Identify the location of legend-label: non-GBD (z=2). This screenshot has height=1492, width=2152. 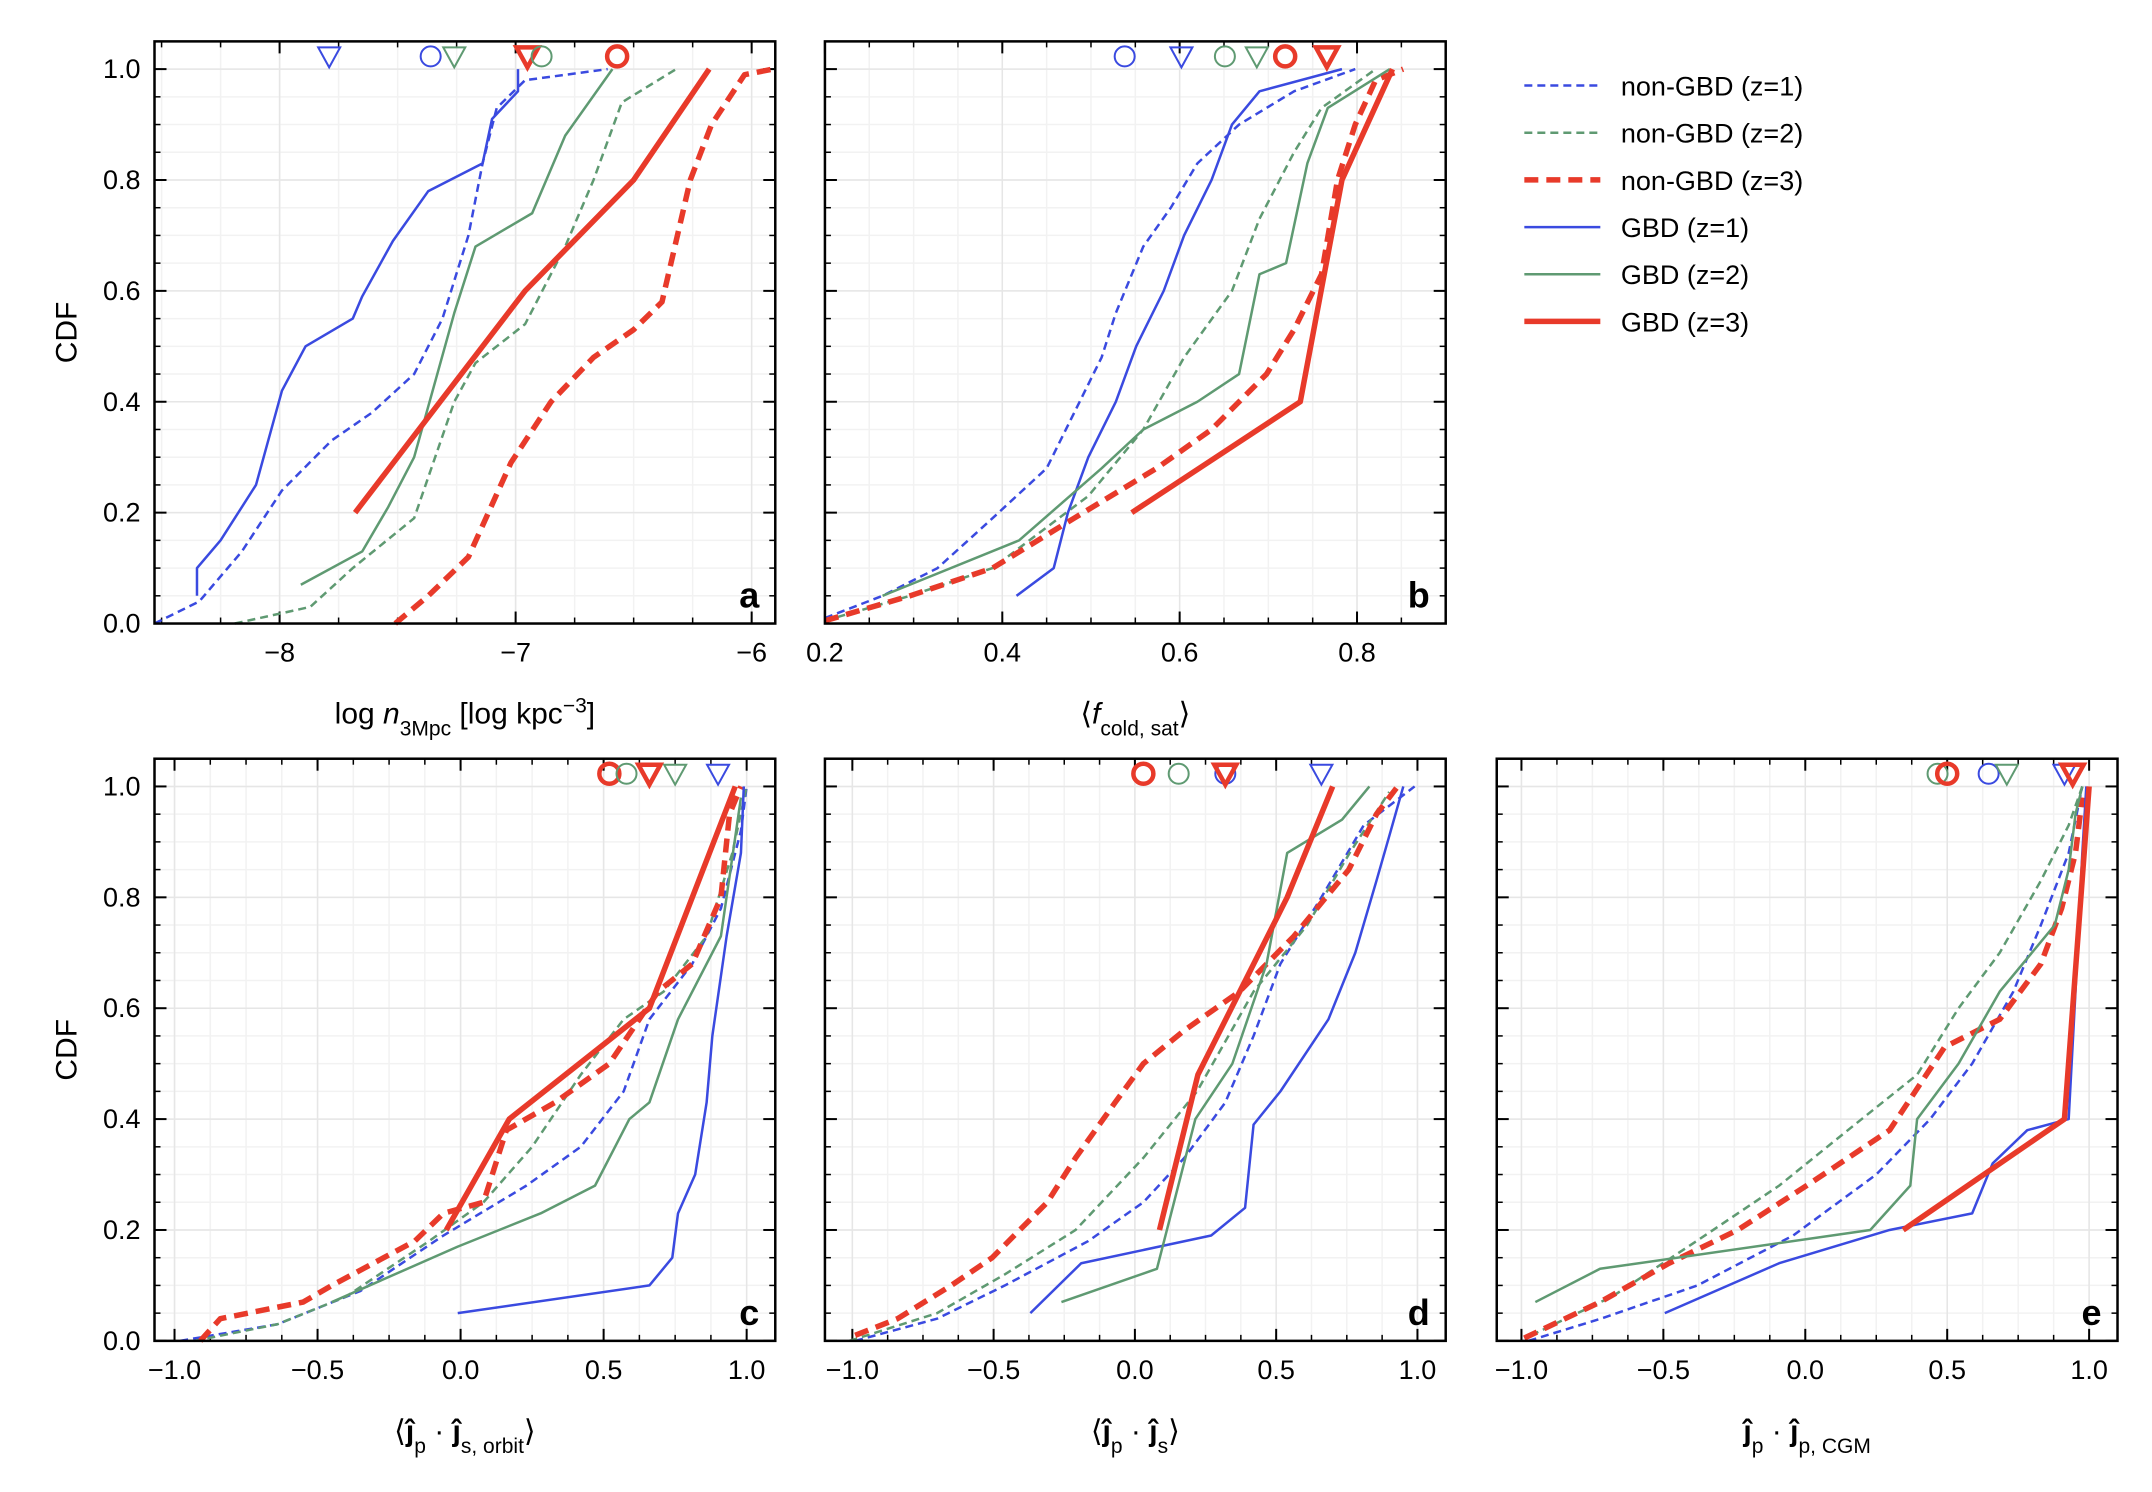
(1712, 134).